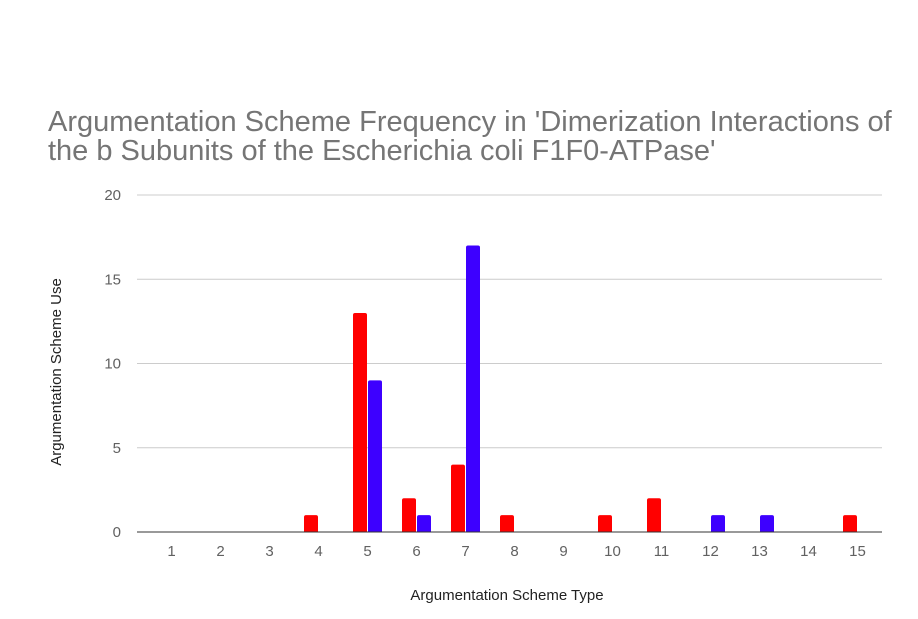 Image resolution: width=918 pixels, height=619 pixels. I want to click on x-tick-label: 8, so click(514, 551).